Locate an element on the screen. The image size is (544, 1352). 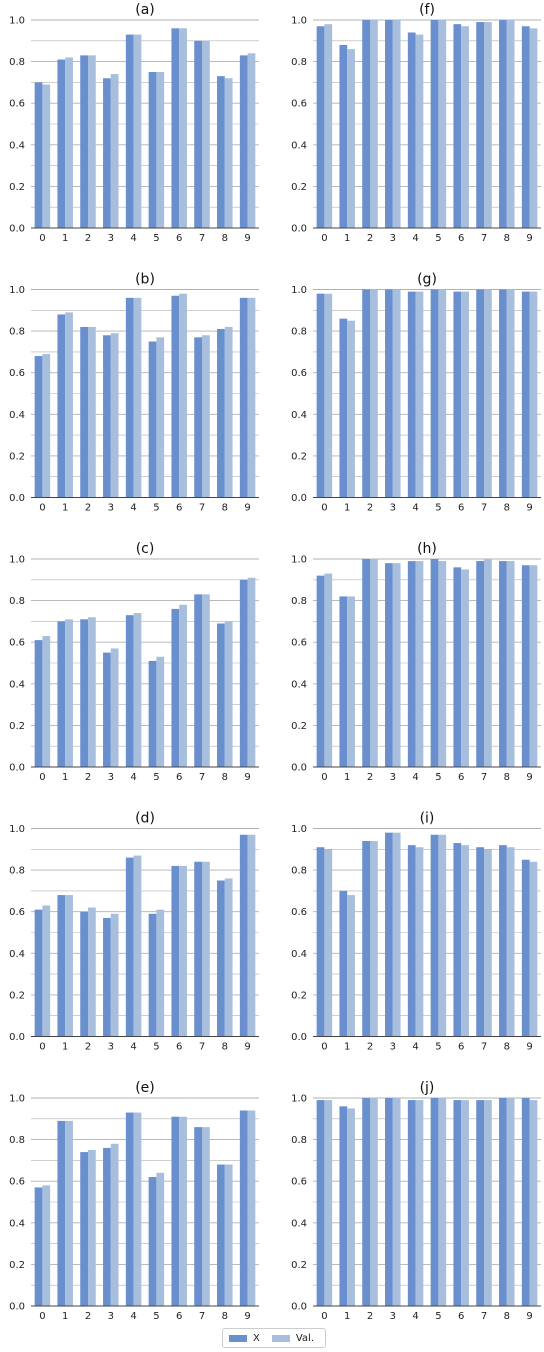
legend-label-series2: Val. is located at coordinates (305, 1338).